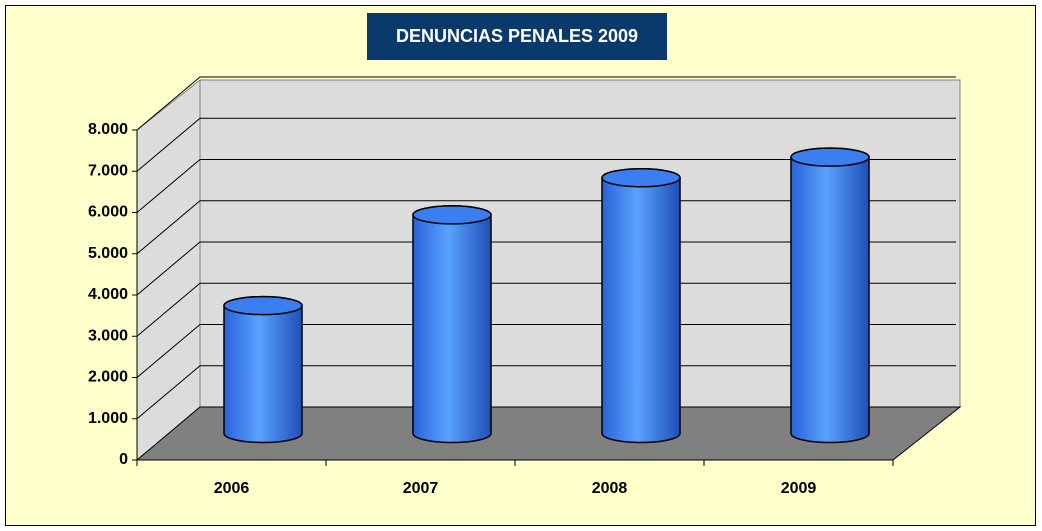 The width and height of the screenshot is (1042, 531). What do you see at coordinates (123, 459) in the screenshot?
I see `y-tick-label: 0` at bounding box center [123, 459].